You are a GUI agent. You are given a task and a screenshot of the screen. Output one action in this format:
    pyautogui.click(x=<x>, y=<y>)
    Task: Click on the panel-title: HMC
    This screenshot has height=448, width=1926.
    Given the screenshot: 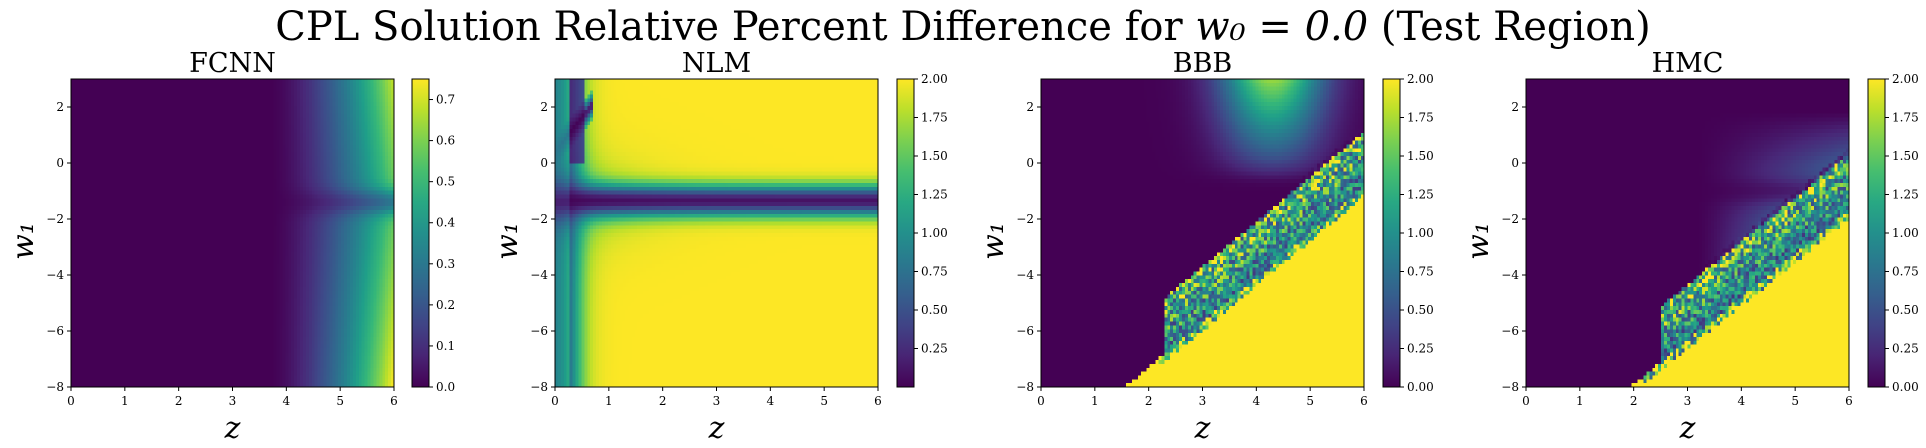 What is the action you would take?
    pyautogui.click(x=1688, y=63)
    